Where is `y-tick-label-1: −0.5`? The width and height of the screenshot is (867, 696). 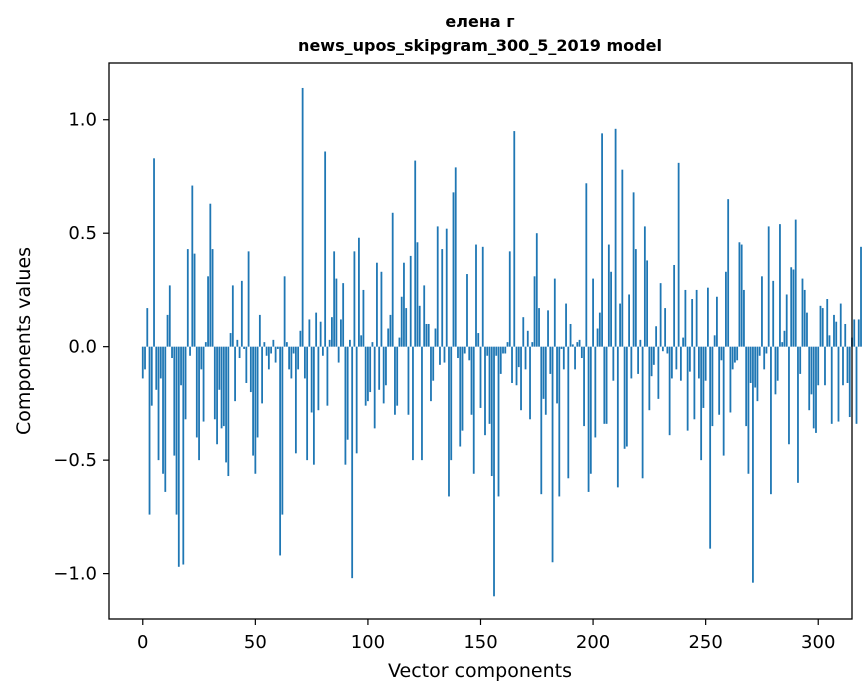 y-tick-label-1: −0.5 is located at coordinates (75, 460).